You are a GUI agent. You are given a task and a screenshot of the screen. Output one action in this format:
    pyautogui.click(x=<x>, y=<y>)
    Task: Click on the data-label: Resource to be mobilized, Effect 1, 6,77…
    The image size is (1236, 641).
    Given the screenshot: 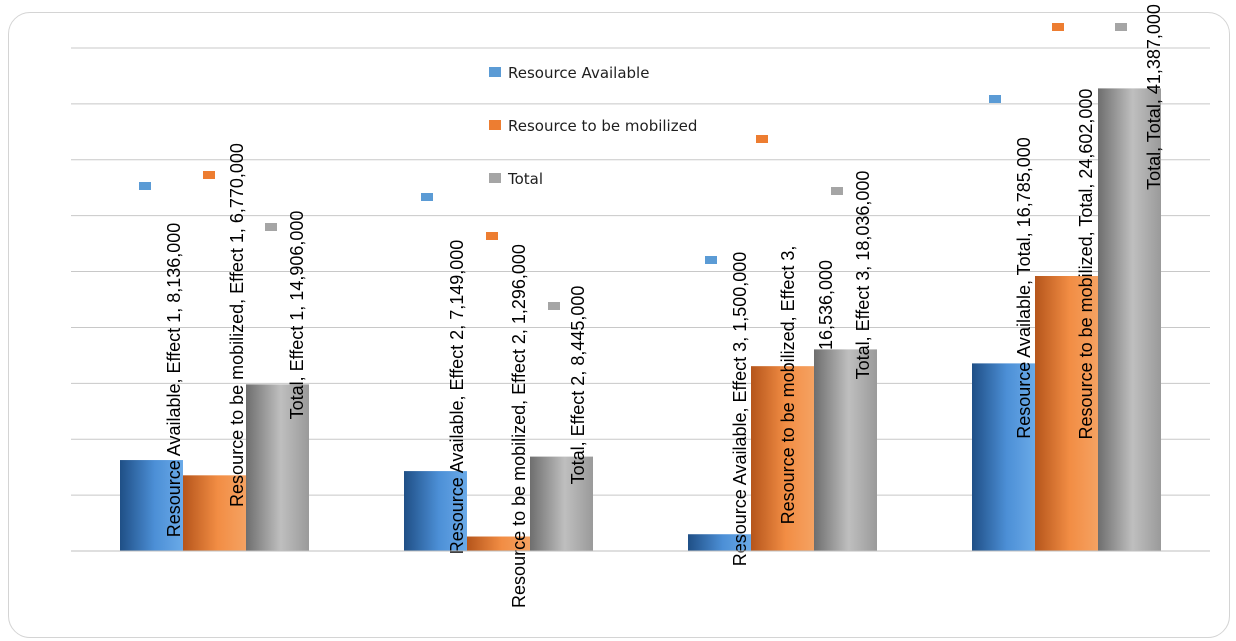 What is the action you would take?
    pyautogui.click(x=237, y=325)
    